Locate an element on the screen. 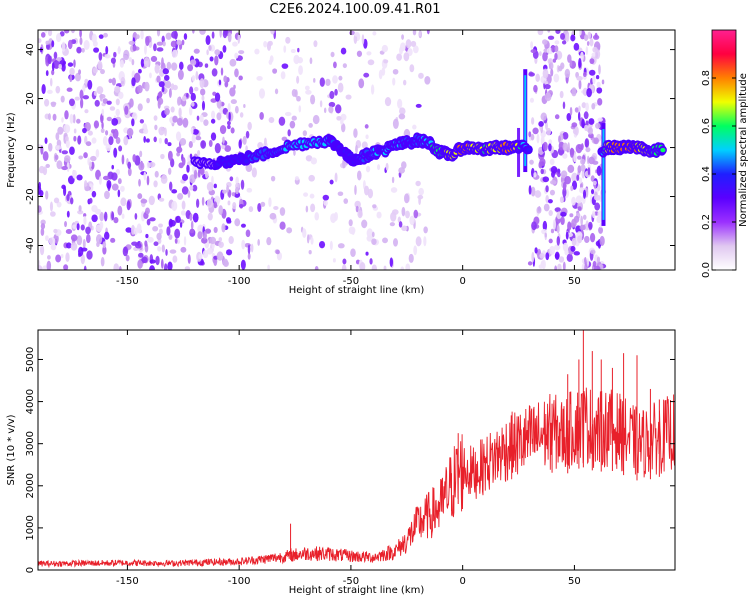 Image resolution: width=750 pixels, height=600 pixels. line-y-tick-label: 1000 is located at coordinates (30, 527).